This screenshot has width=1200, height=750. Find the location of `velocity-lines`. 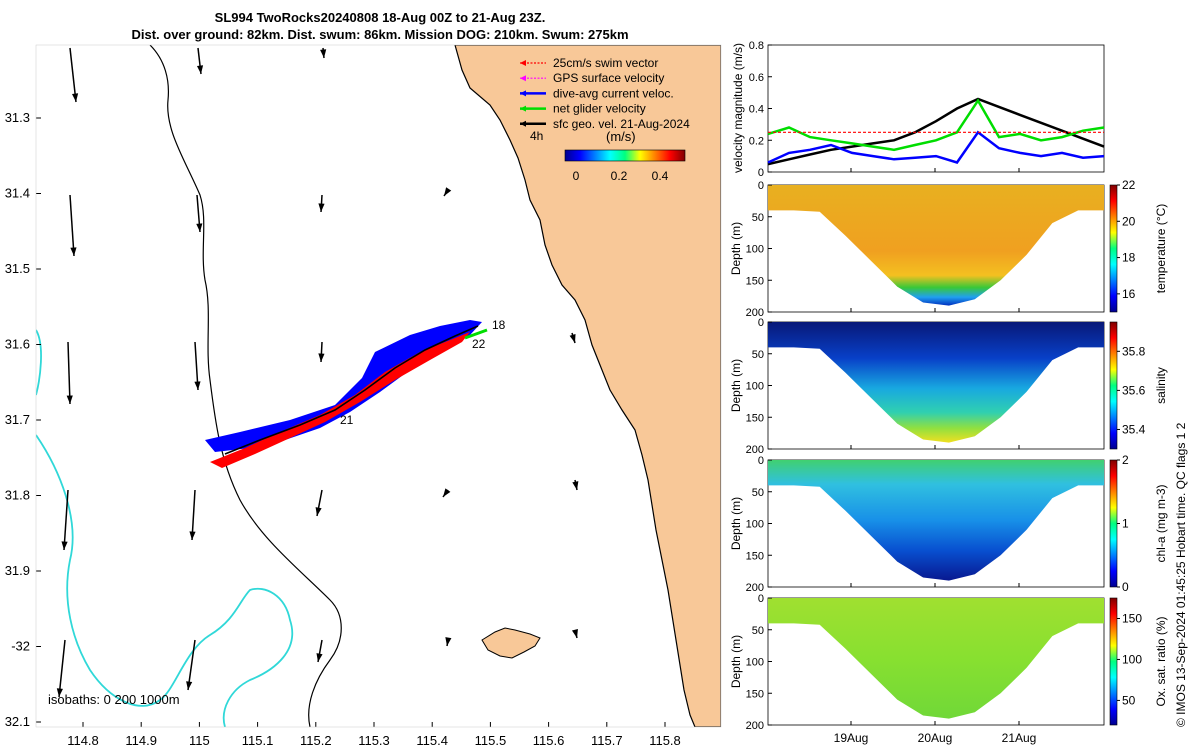

velocity-lines is located at coordinates (936, 131).